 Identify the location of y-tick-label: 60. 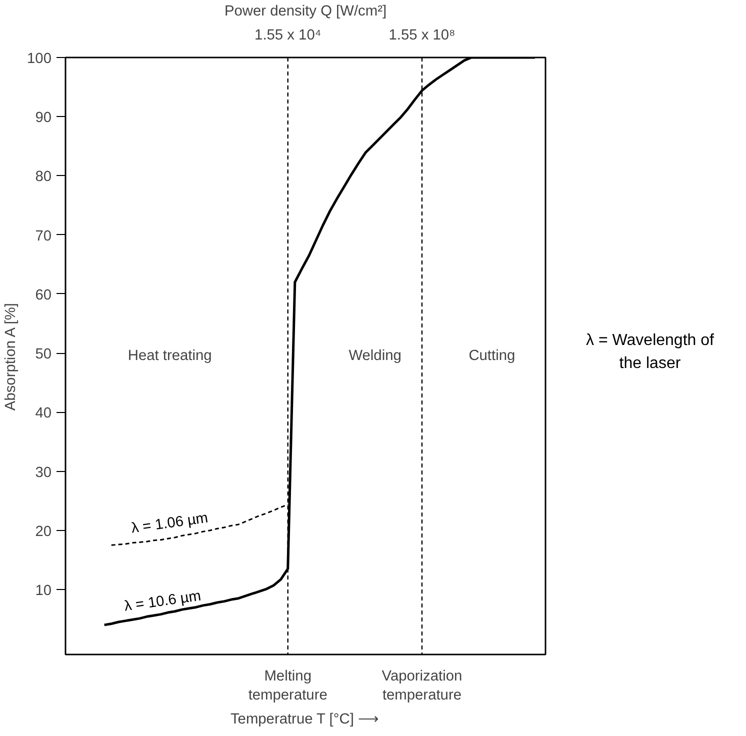
(43, 295).